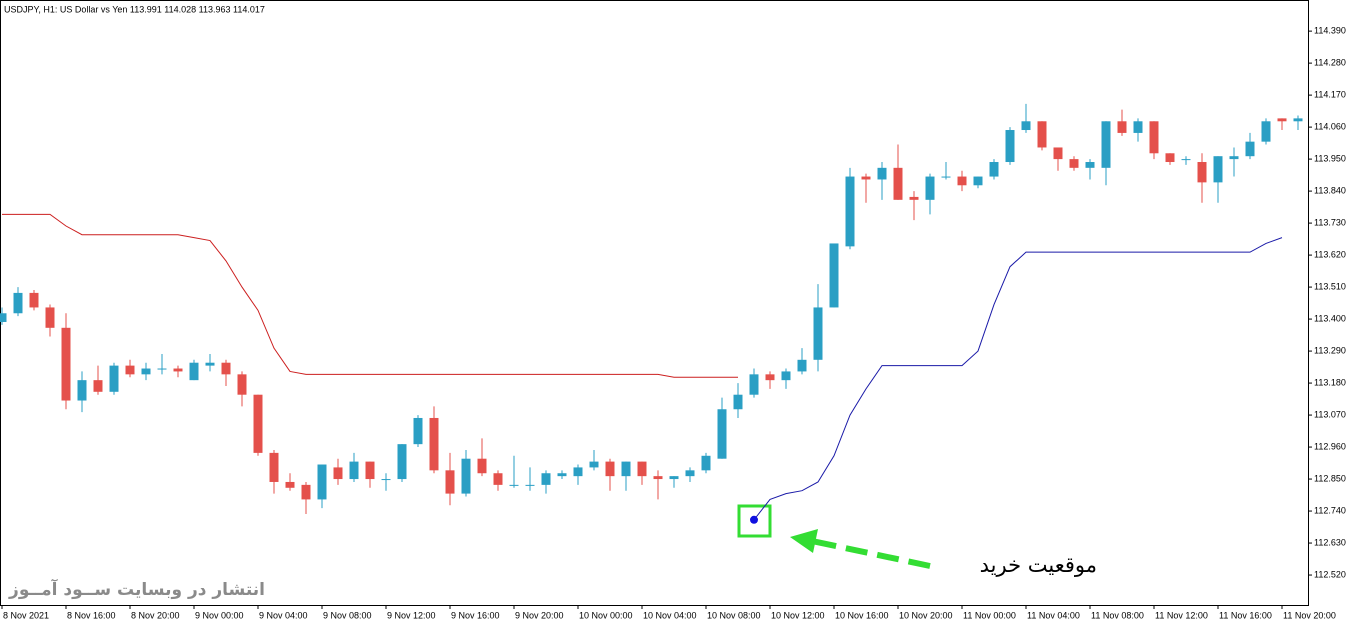 This screenshot has height=633, width=1362. Describe the element at coordinates (155, 615) in the screenshot. I see `x-tick-label: 8 Nov 20:00` at that location.